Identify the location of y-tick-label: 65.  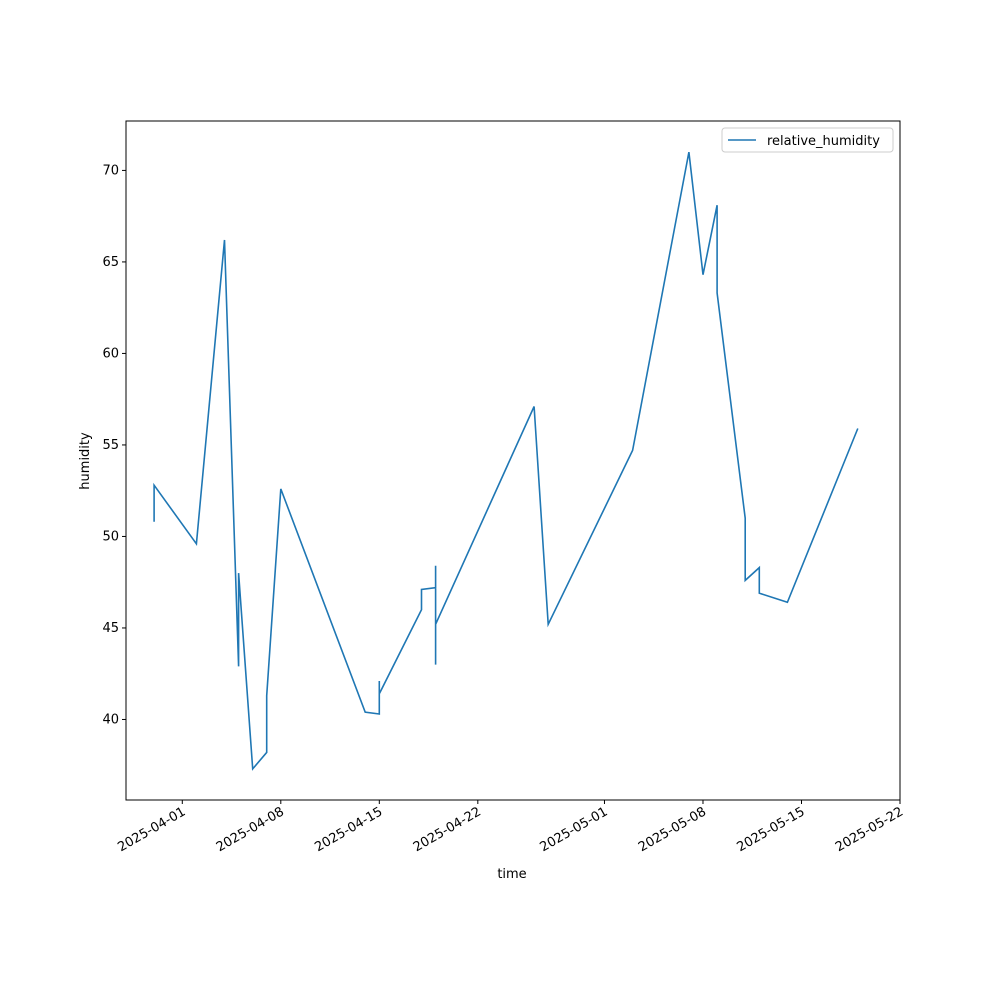
(110, 262).